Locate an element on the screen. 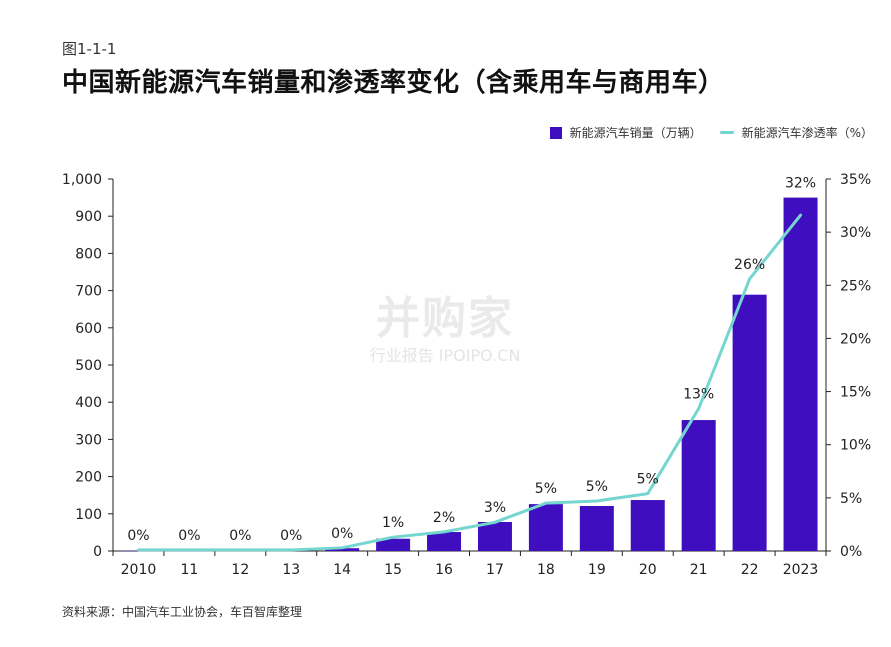  rate-data-label-16: 2% is located at coordinates (444, 518).